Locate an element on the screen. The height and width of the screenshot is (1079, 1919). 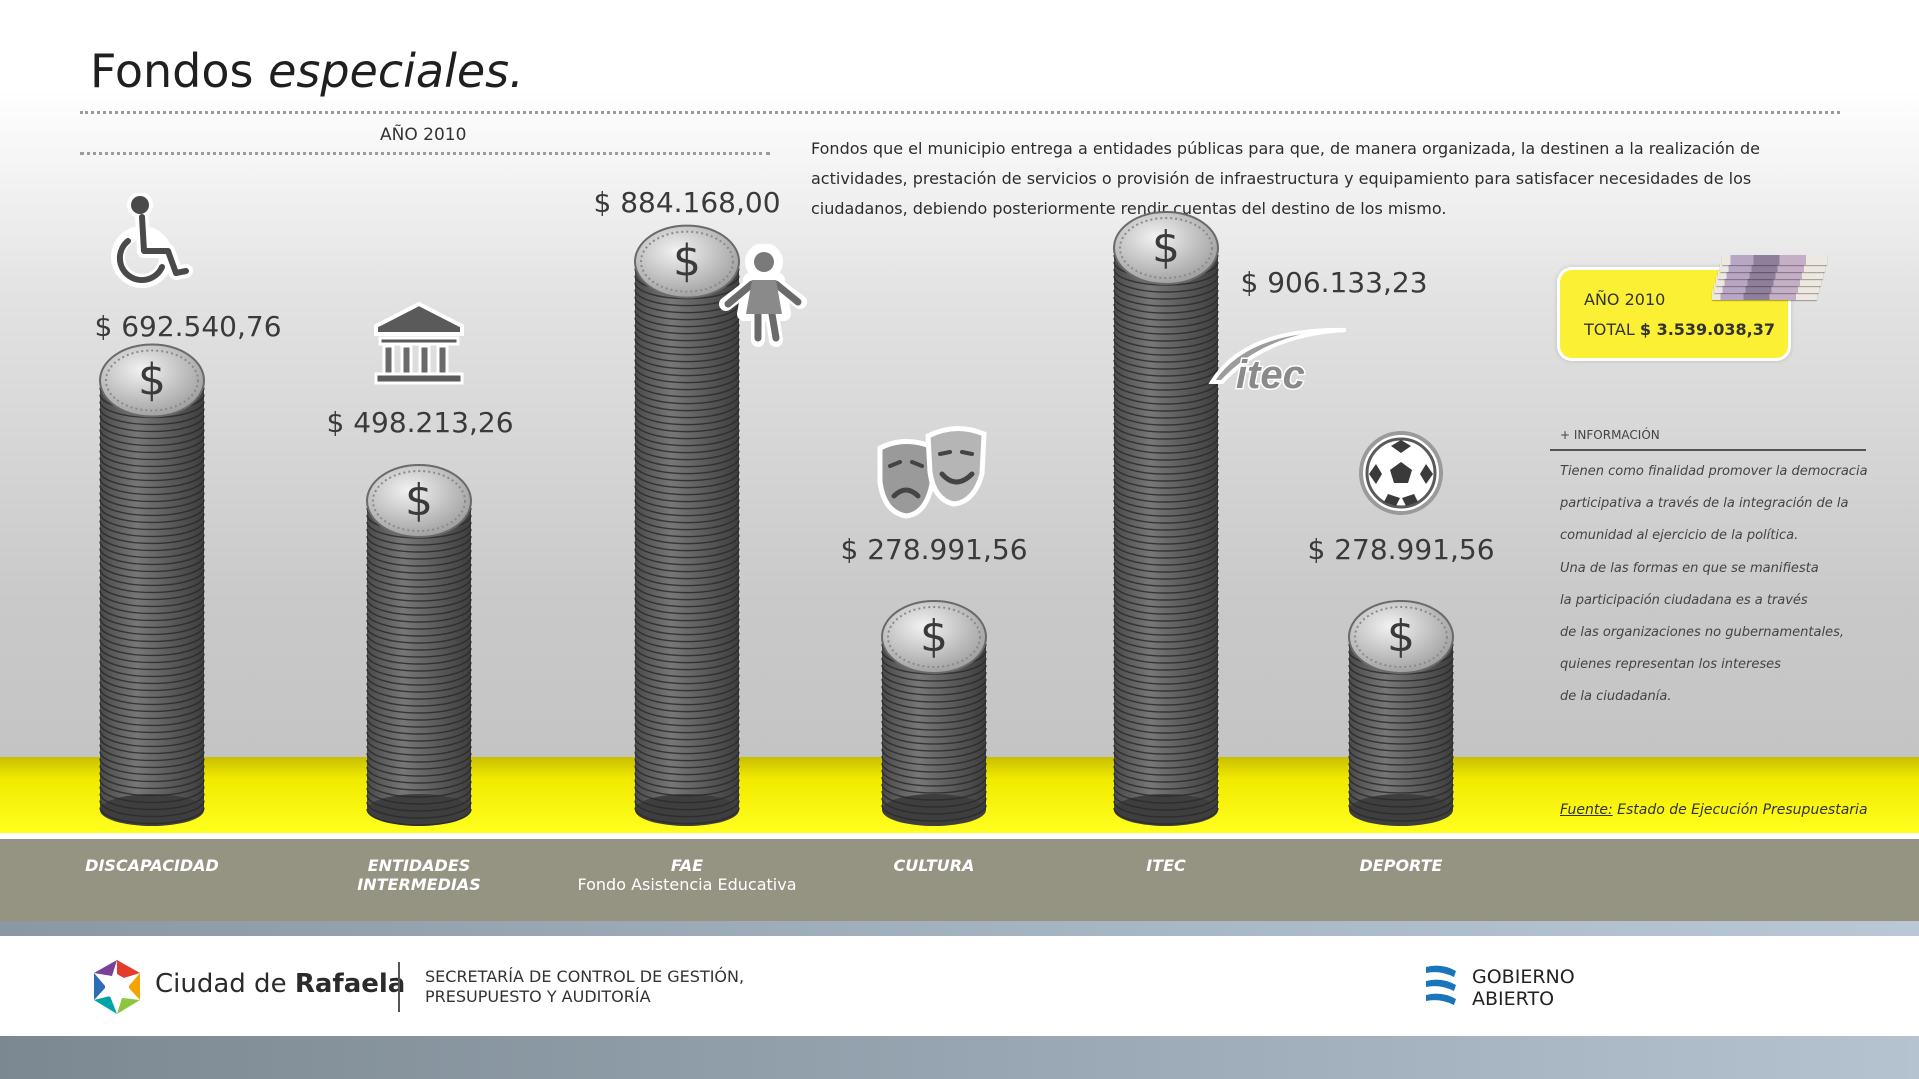
category-label-discapacidad: DISCAPACIDAD is located at coordinates (152, 865).